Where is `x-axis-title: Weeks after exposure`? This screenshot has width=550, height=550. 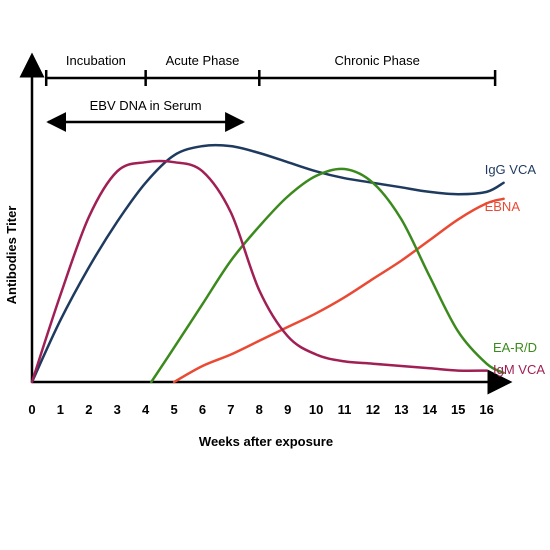
x-axis-title: Weeks after exposure is located at coordinates (266, 441).